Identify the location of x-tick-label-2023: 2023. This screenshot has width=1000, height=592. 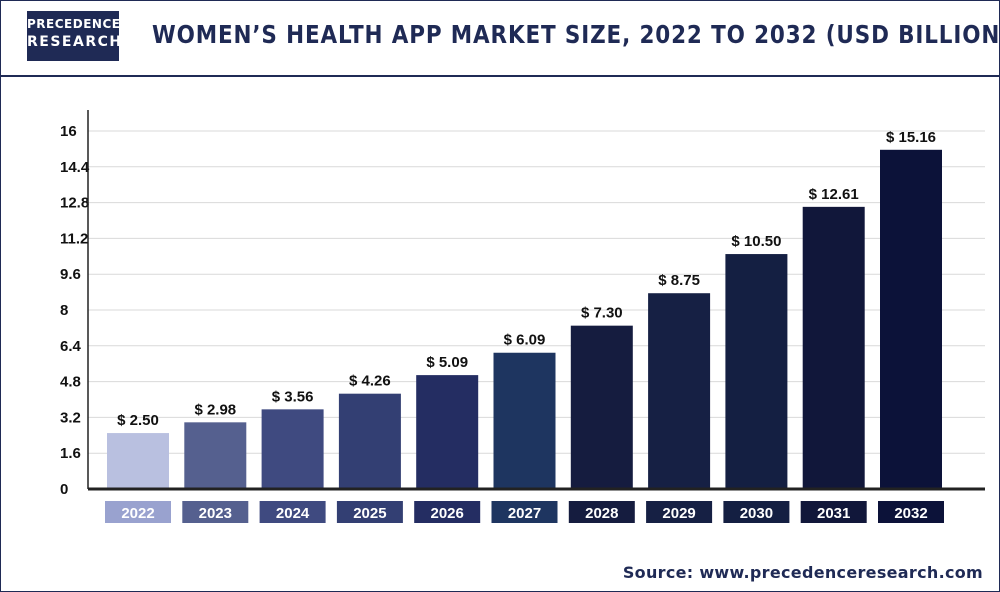
(215, 513).